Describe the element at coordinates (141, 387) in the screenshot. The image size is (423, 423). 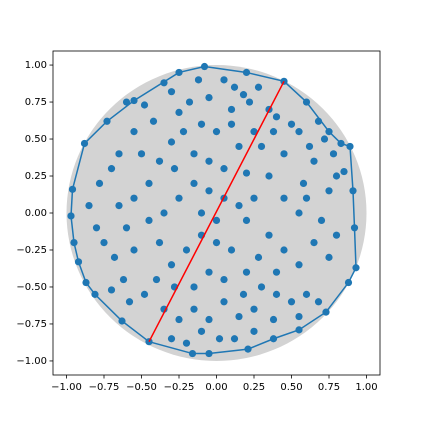
I see `x-tick-label: −0.50` at that location.